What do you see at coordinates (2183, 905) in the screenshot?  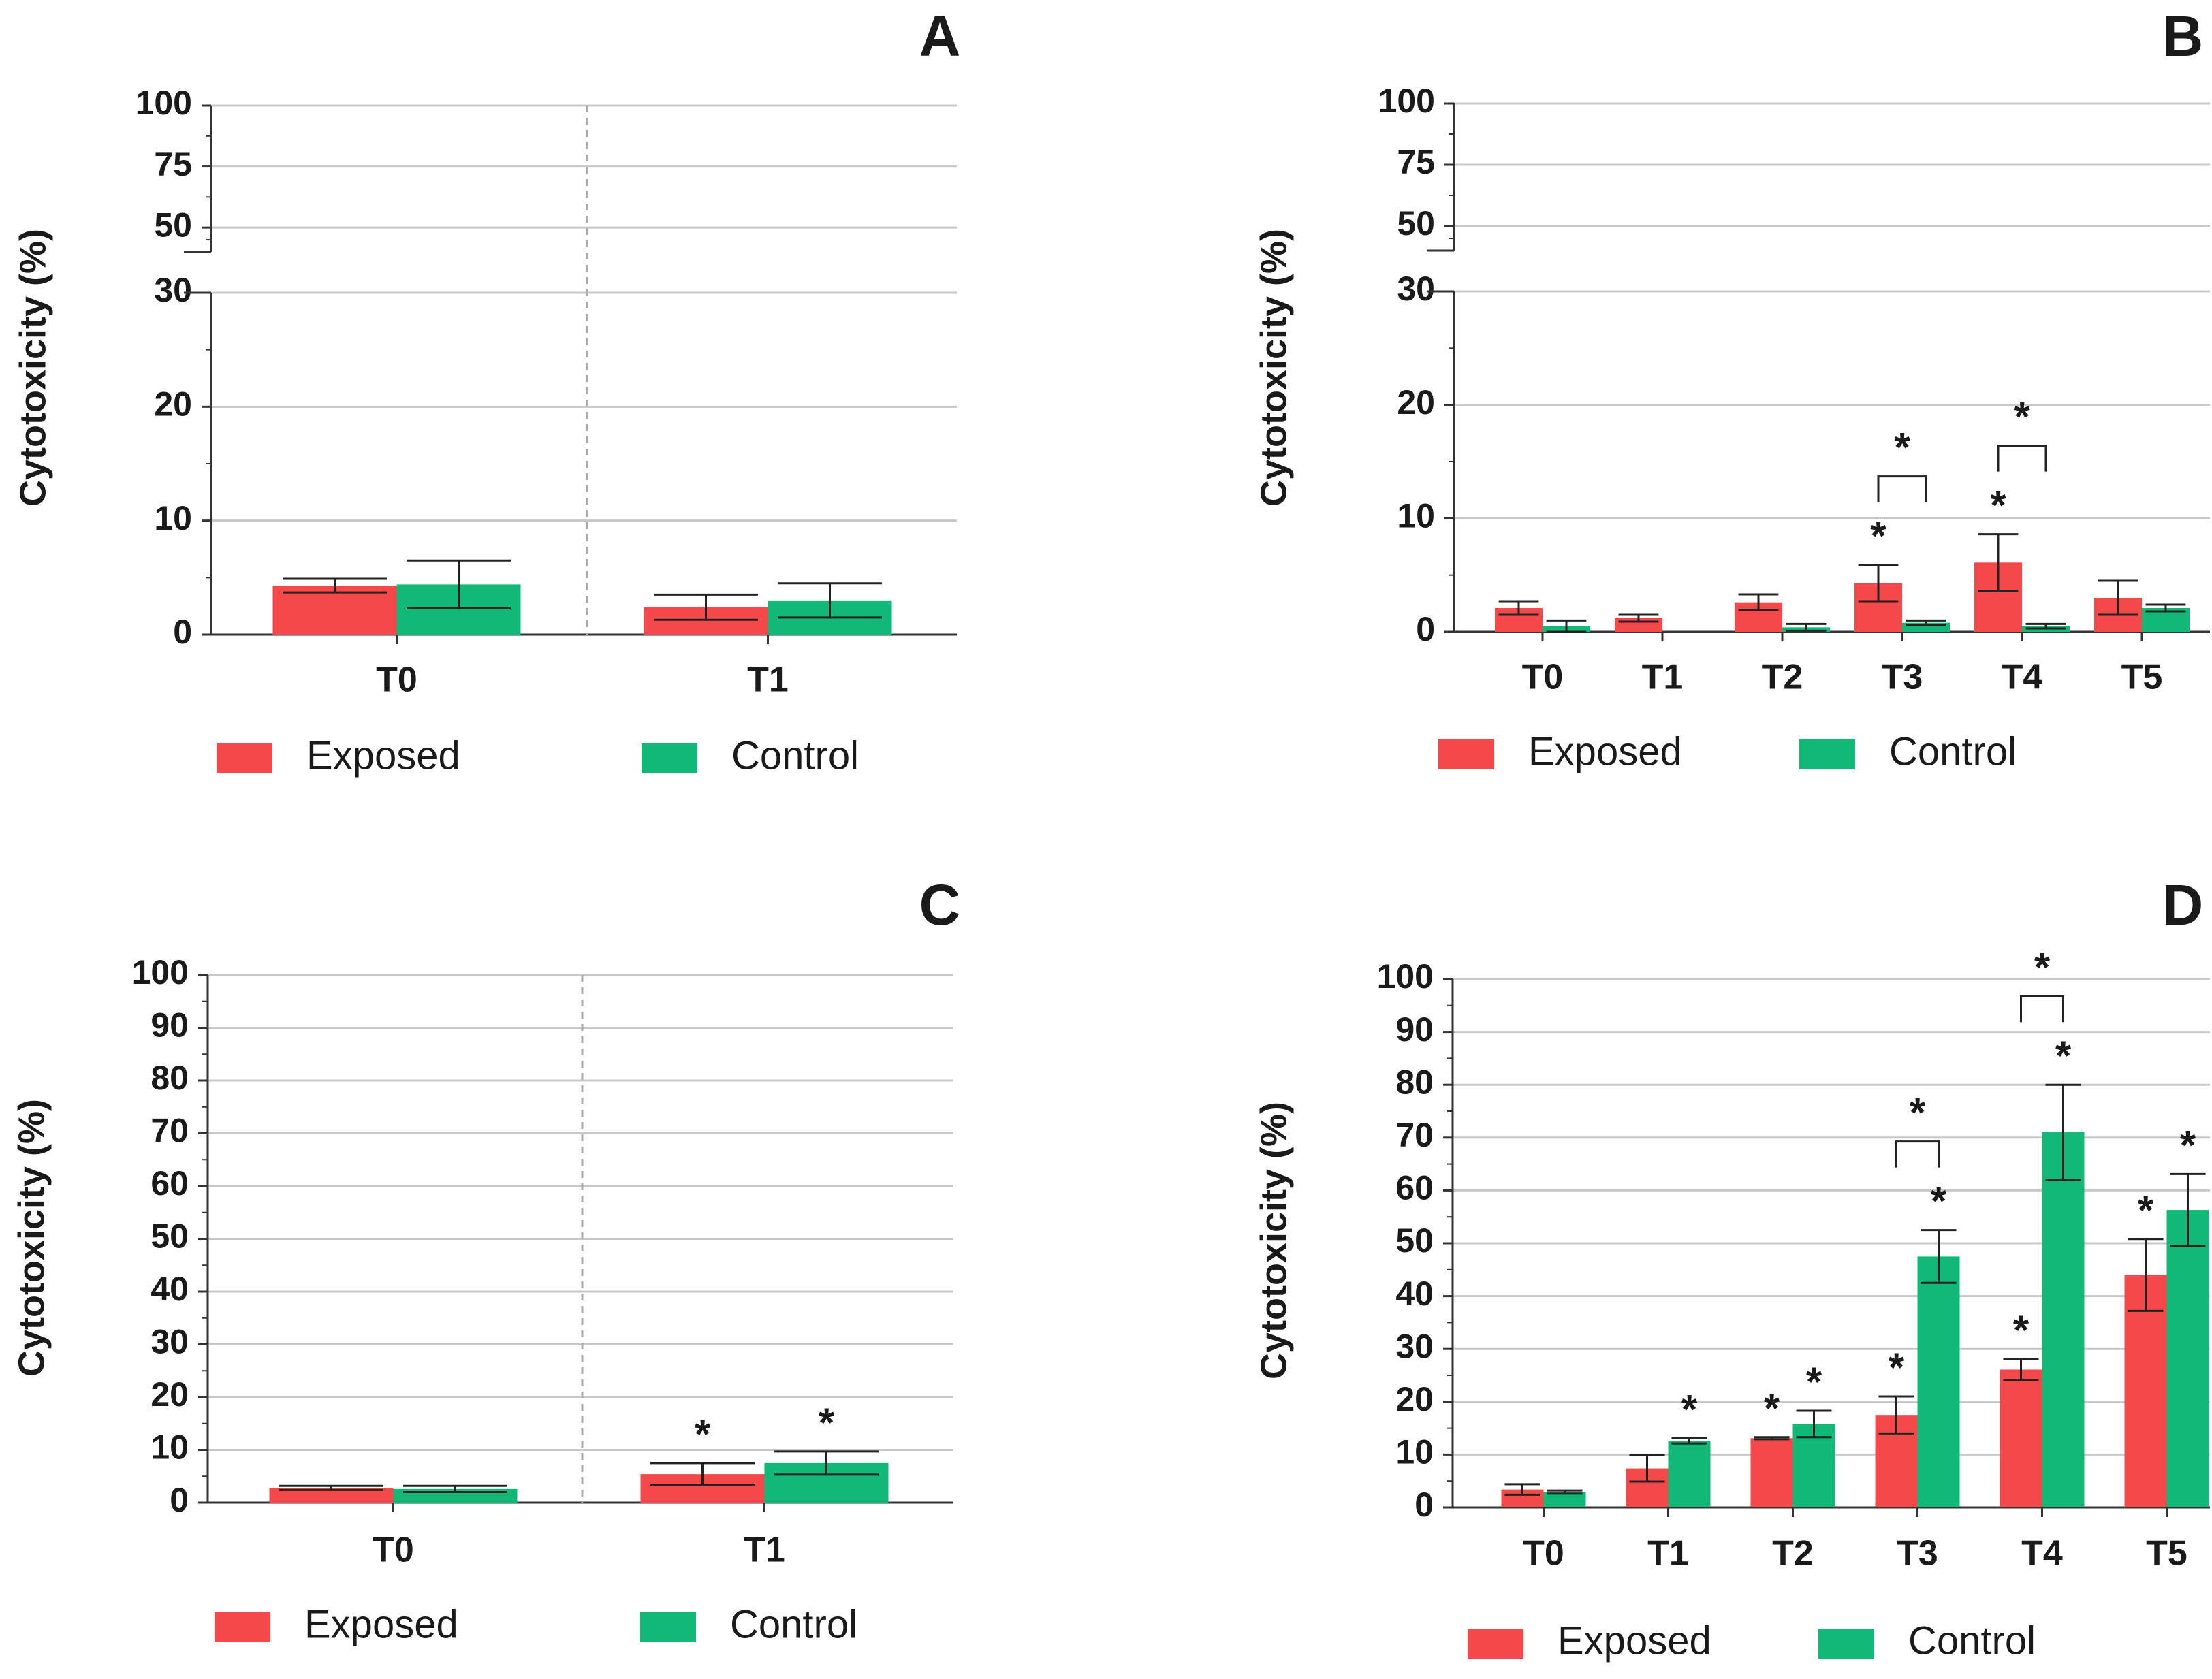 I see `panel-label: D` at bounding box center [2183, 905].